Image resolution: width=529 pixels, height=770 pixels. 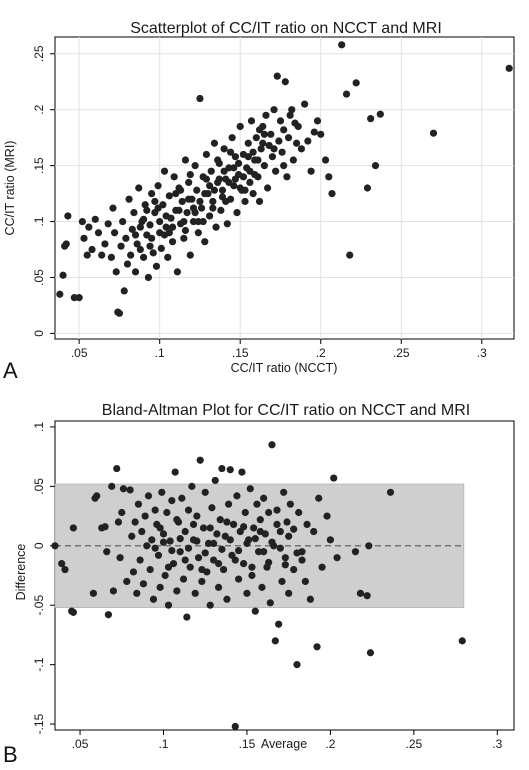 I want to click on y-tick-label: .1, so click(x=39, y=221).